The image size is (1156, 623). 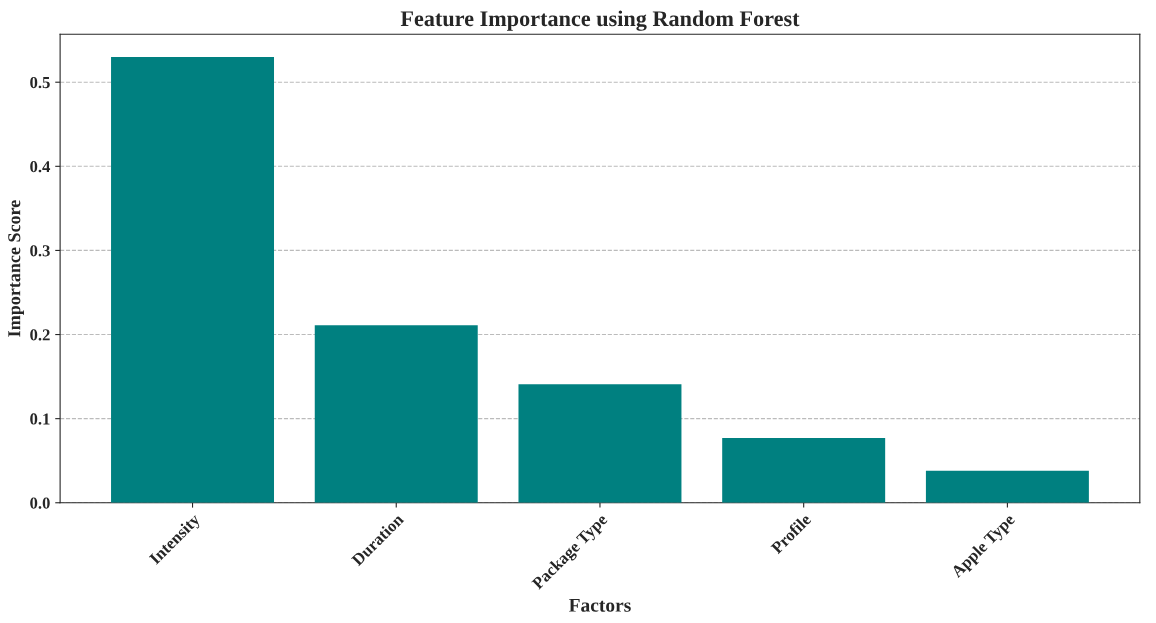 What do you see at coordinates (40, 503) in the screenshot?
I see `y-tick-label: 0.0` at bounding box center [40, 503].